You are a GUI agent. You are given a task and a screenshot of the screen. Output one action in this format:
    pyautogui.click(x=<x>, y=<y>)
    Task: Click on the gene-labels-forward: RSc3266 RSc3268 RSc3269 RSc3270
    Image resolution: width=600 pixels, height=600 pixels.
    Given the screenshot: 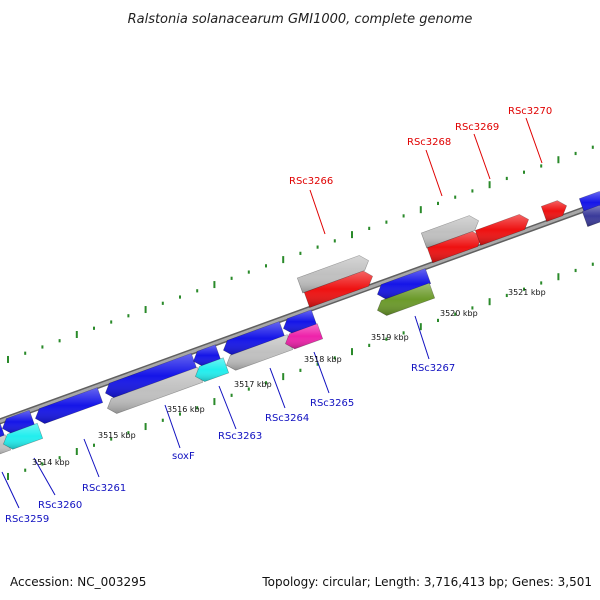 What is the action you would take?
    pyautogui.click(x=420, y=146)
    